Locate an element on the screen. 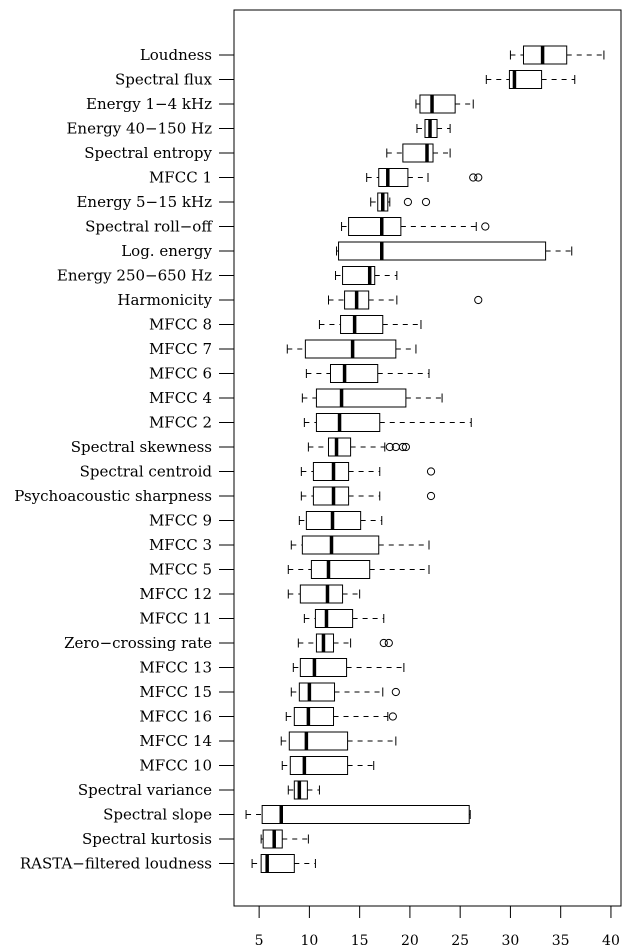 The width and height of the screenshot is (623, 952). category-label: Spectral kurtosis is located at coordinates (147, 839).